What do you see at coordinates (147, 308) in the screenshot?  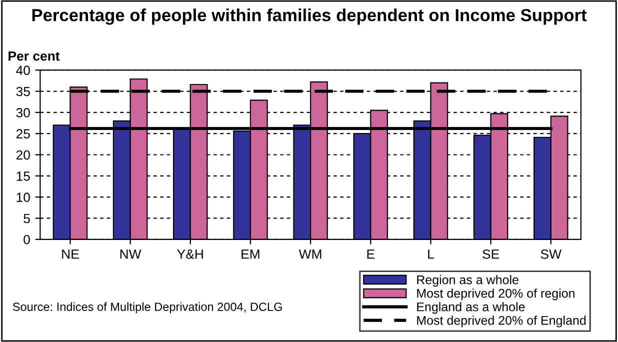 I see `source-note: Source: Indices of Multiple Deprivation 2004, DCLG` at bounding box center [147, 308].